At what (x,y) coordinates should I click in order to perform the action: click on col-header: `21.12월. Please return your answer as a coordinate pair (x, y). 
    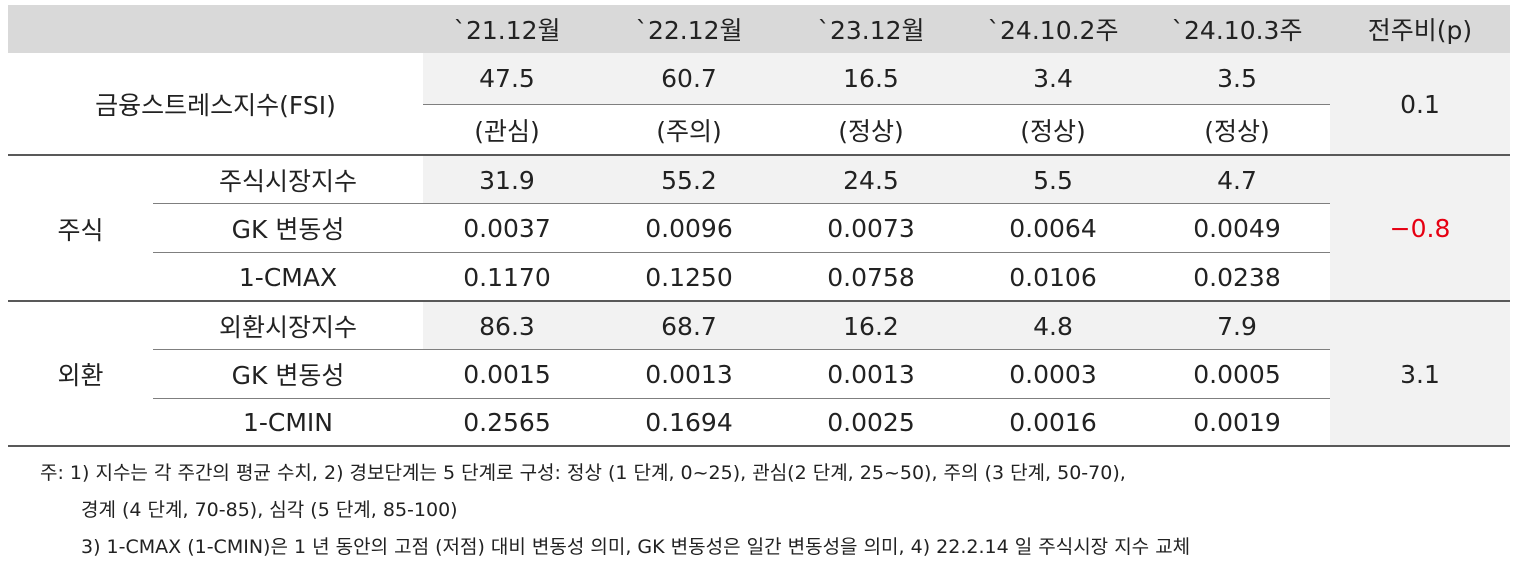
    Looking at the image, I should click on (507, 30).